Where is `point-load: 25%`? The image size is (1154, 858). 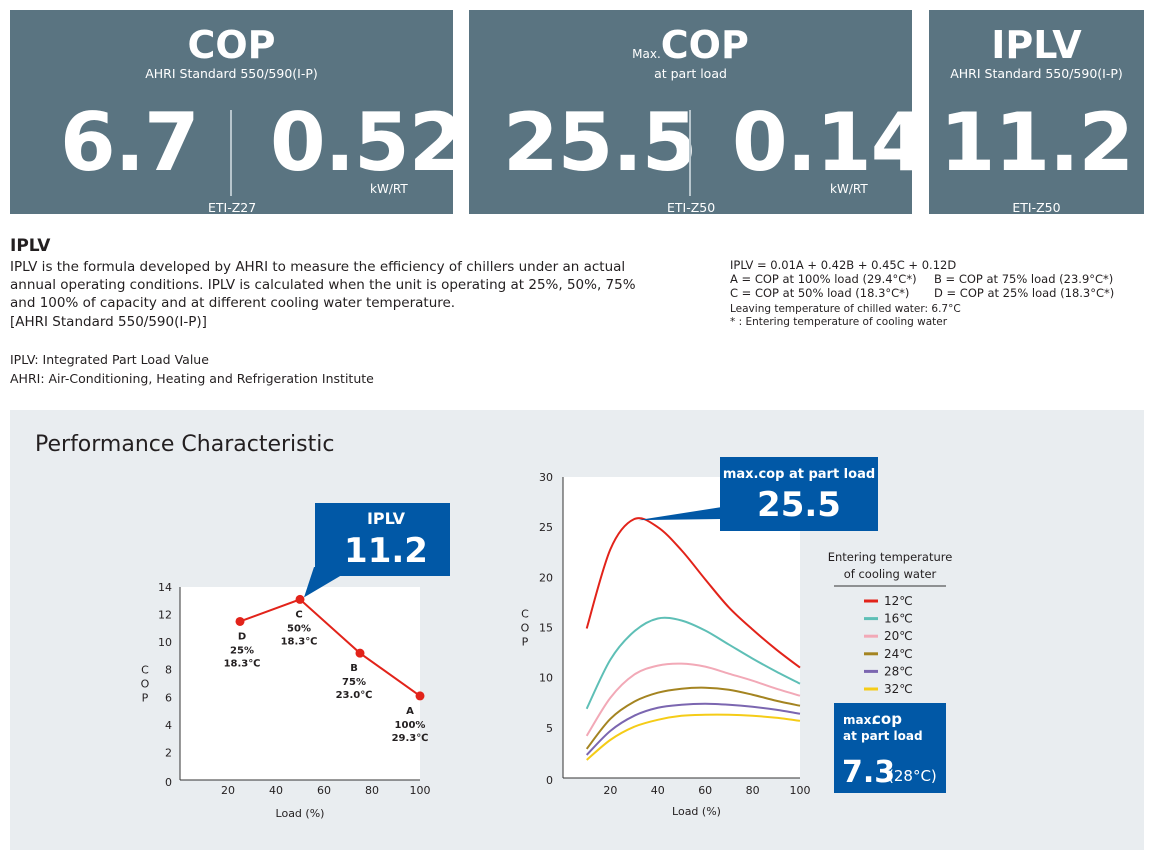 point-load: 25% is located at coordinates (242, 650).